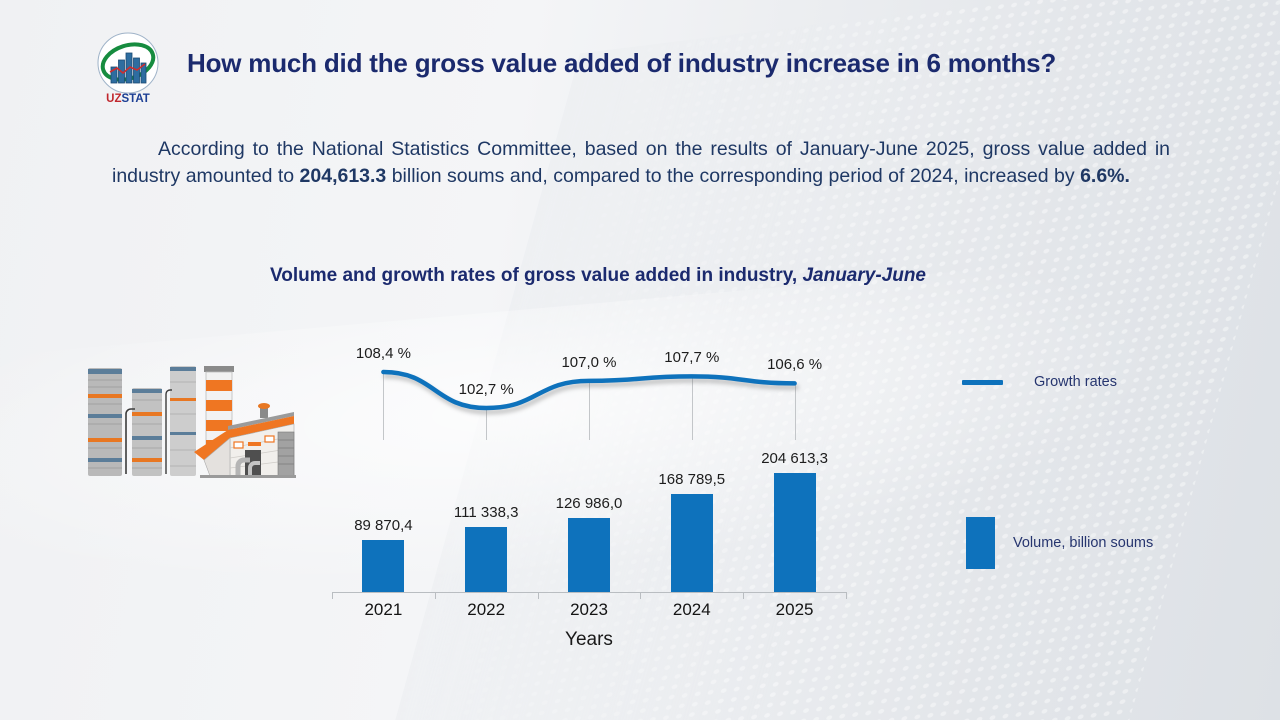 The image size is (1280, 720). Describe the element at coordinates (1105, 176) in the screenshot. I see `intro-value-growth: 6.6%.` at that location.